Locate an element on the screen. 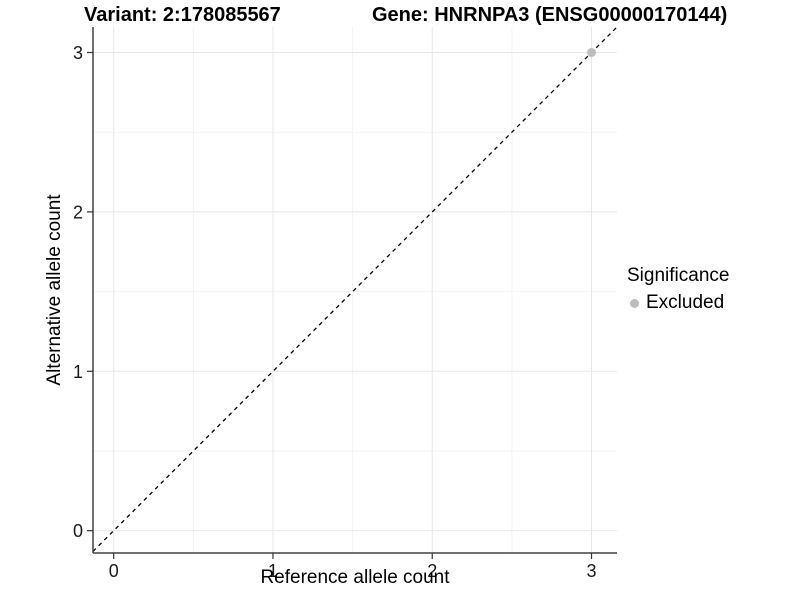  plot-title-variant: Variant: 2:178085567 is located at coordinates (182, 15).